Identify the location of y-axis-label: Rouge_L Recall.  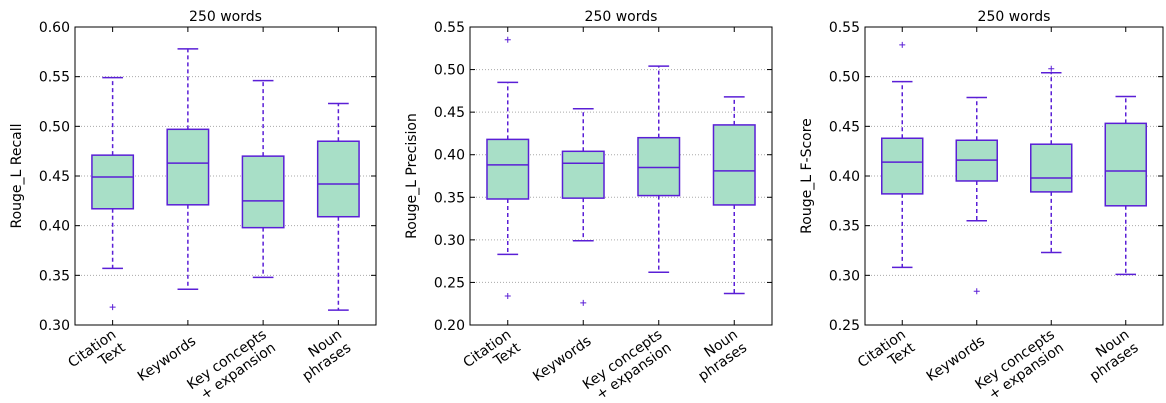
(17, 175).